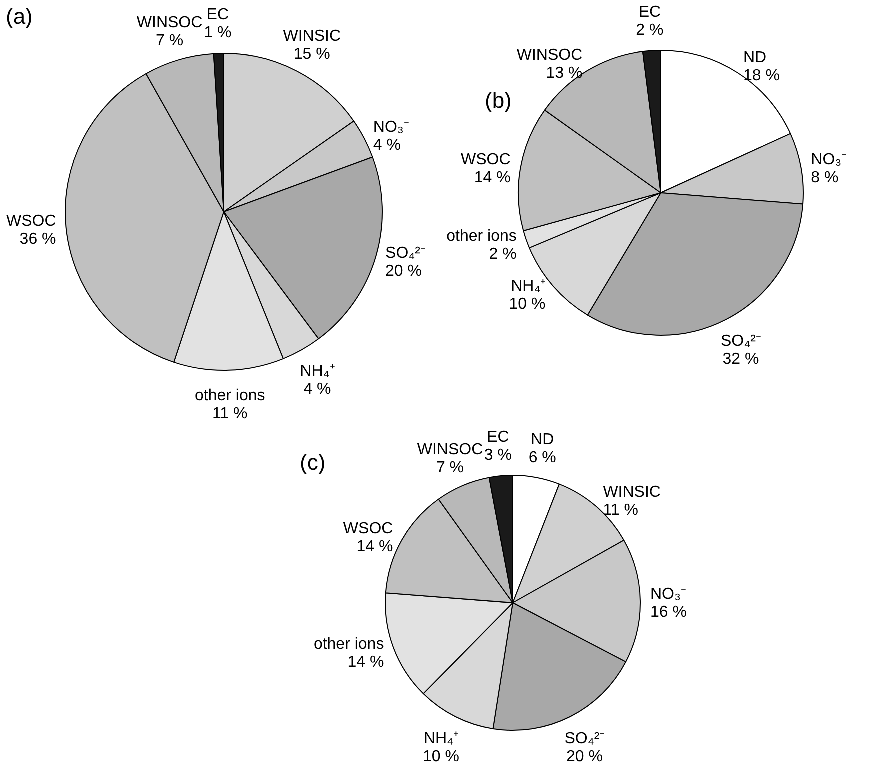 The image size is (893, 775). Describe the element at coordinates (498, 100) in the screenshot. I see `text: (b)` at that location.